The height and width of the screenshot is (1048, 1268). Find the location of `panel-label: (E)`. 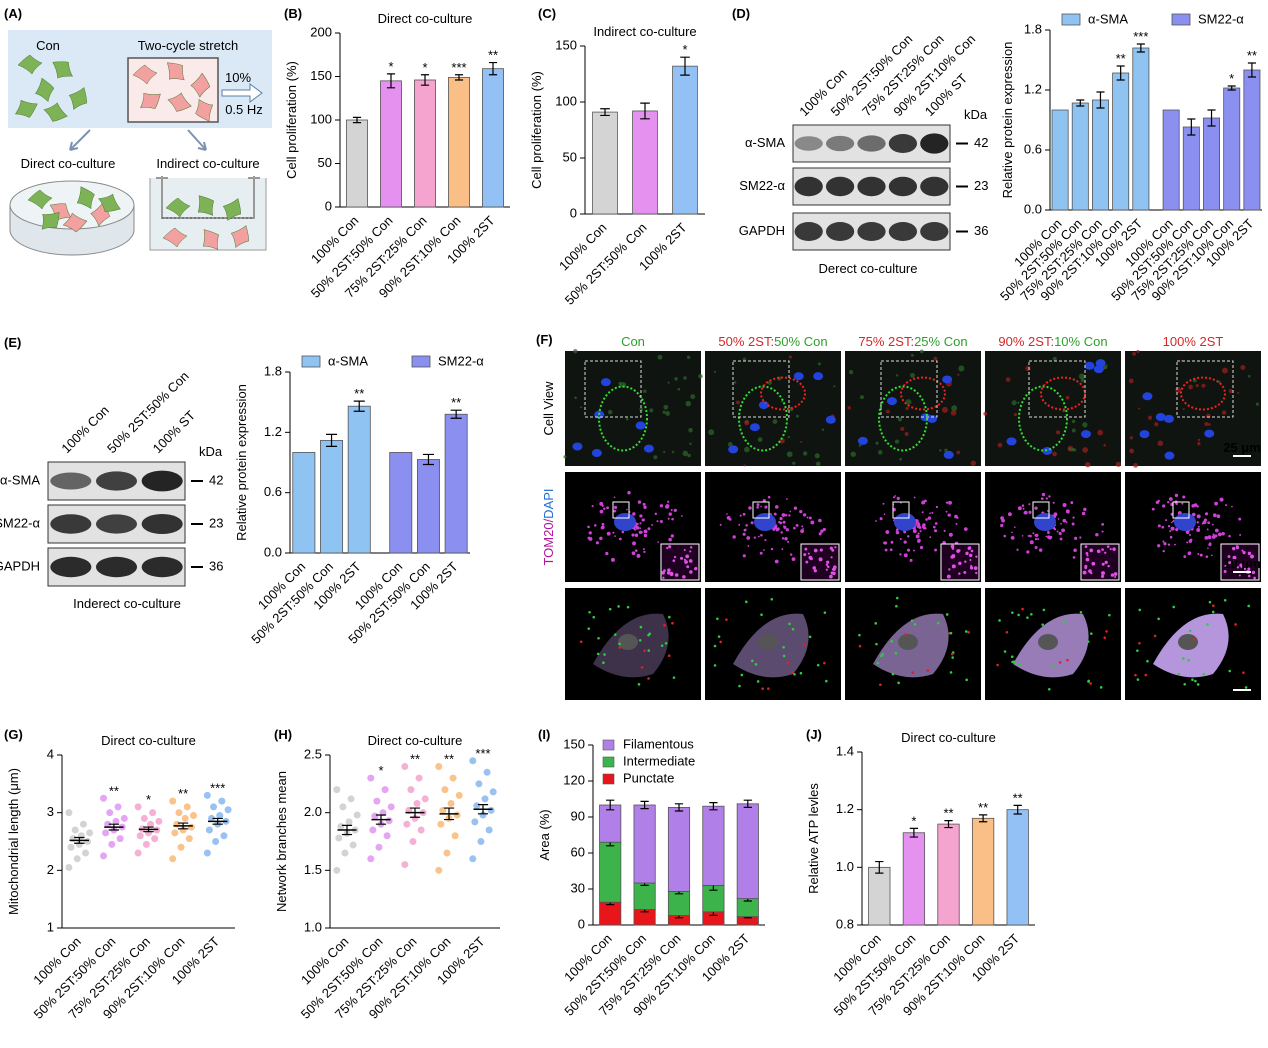

panel-label: (E) is located at coordinates (12, 342).